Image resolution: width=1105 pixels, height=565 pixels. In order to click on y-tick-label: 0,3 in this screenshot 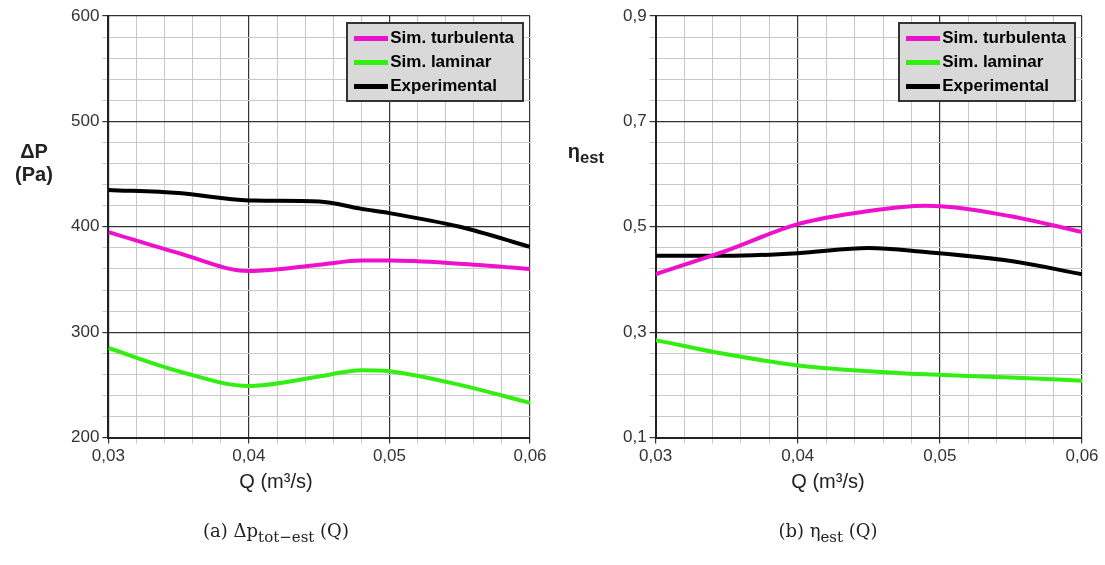, I will do `click(634, 331)`.